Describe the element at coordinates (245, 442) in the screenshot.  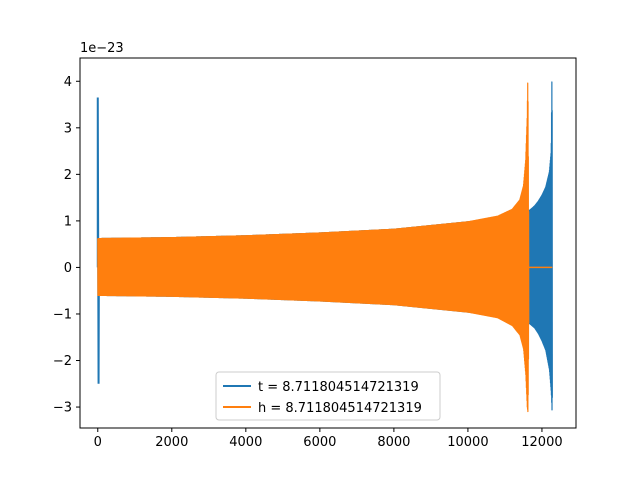
I see `x-tick-label: 4000` at that location.